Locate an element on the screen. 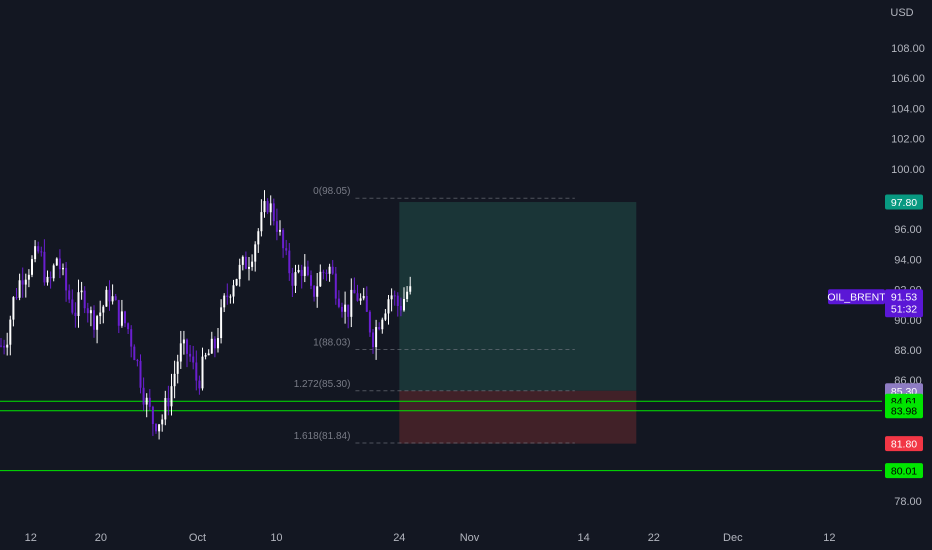 This screenshot has width=932, height=550. x-tick-label: Oct is located at coordinates (197, 538).